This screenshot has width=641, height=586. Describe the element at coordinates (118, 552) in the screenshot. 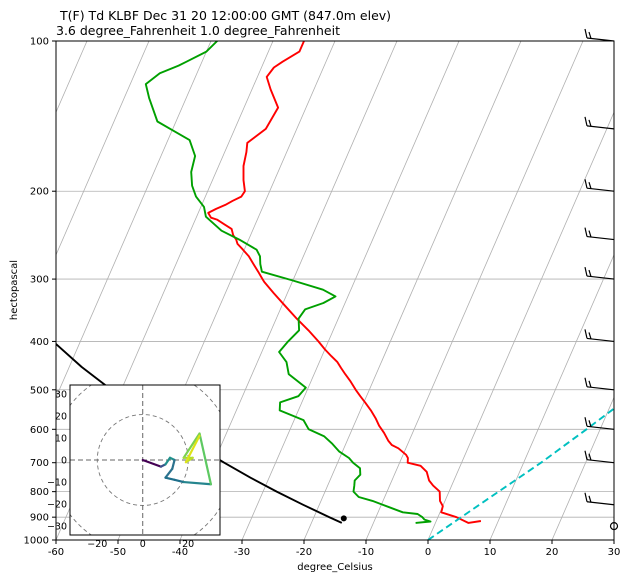

I see `x-tick-label: -50` at that location.